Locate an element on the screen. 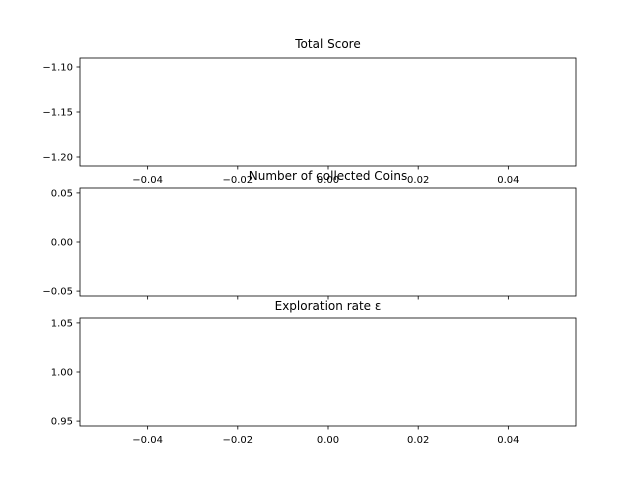 This screenshot has width=640, height=480. y-tick-label: 1.05 is located at coordinates (62, 324).